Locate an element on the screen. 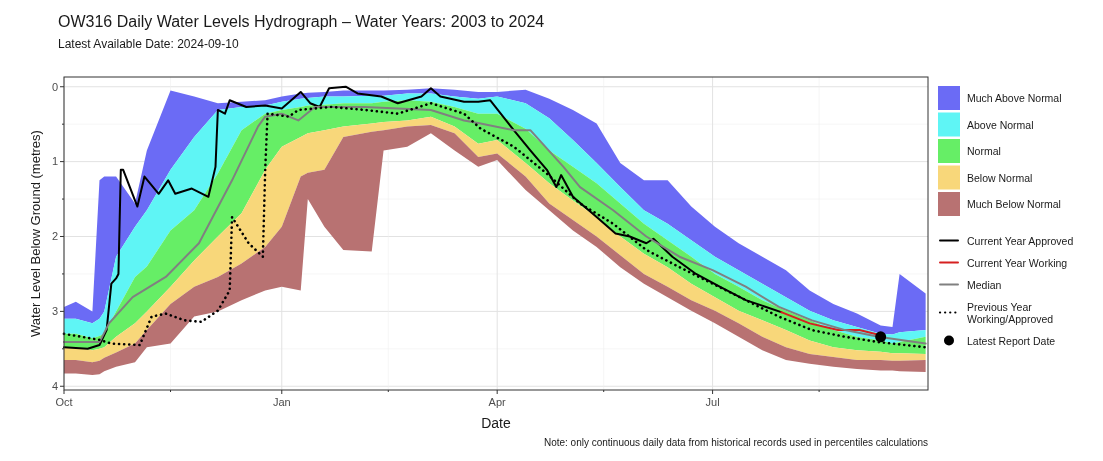  y-tick-label: 0 is located at coordinates (54, 86).